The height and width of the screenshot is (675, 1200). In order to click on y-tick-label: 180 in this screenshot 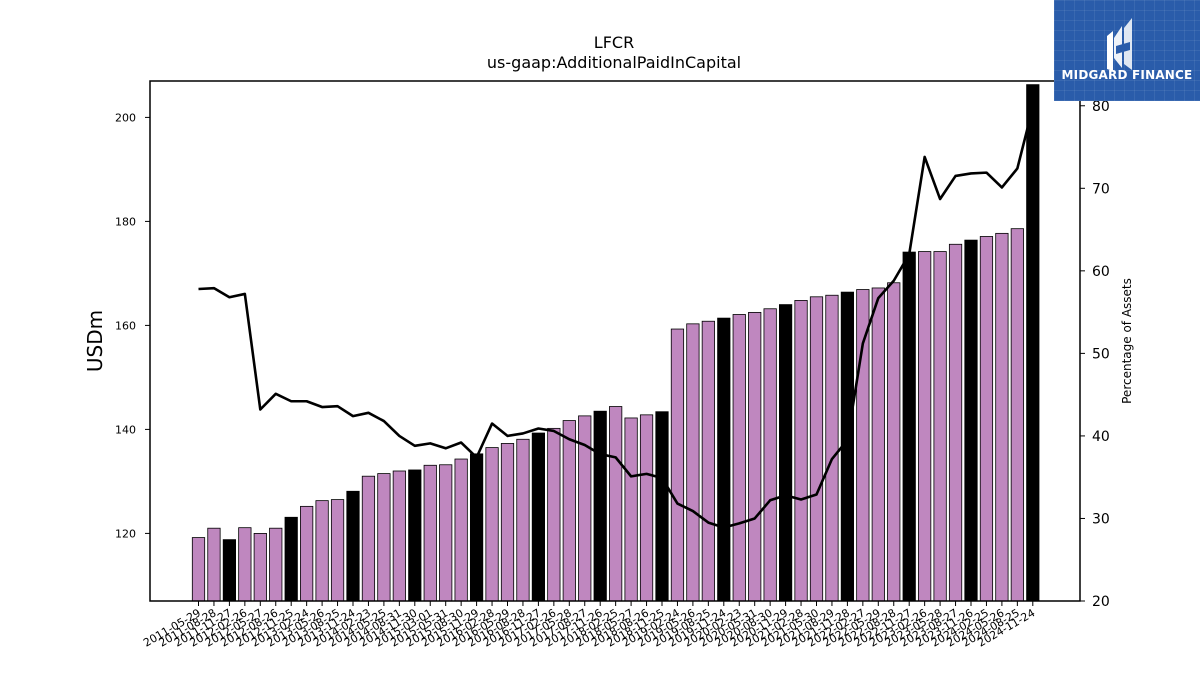, I will do `click(125, 221)`.